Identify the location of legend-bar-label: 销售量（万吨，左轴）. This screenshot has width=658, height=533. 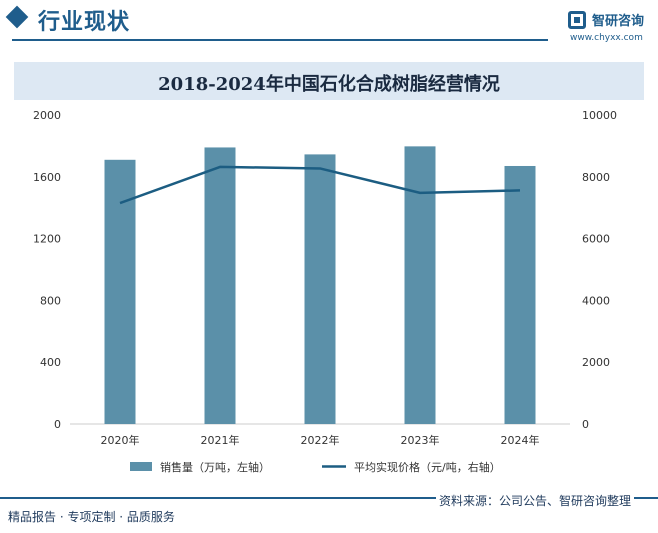
(215, 467).